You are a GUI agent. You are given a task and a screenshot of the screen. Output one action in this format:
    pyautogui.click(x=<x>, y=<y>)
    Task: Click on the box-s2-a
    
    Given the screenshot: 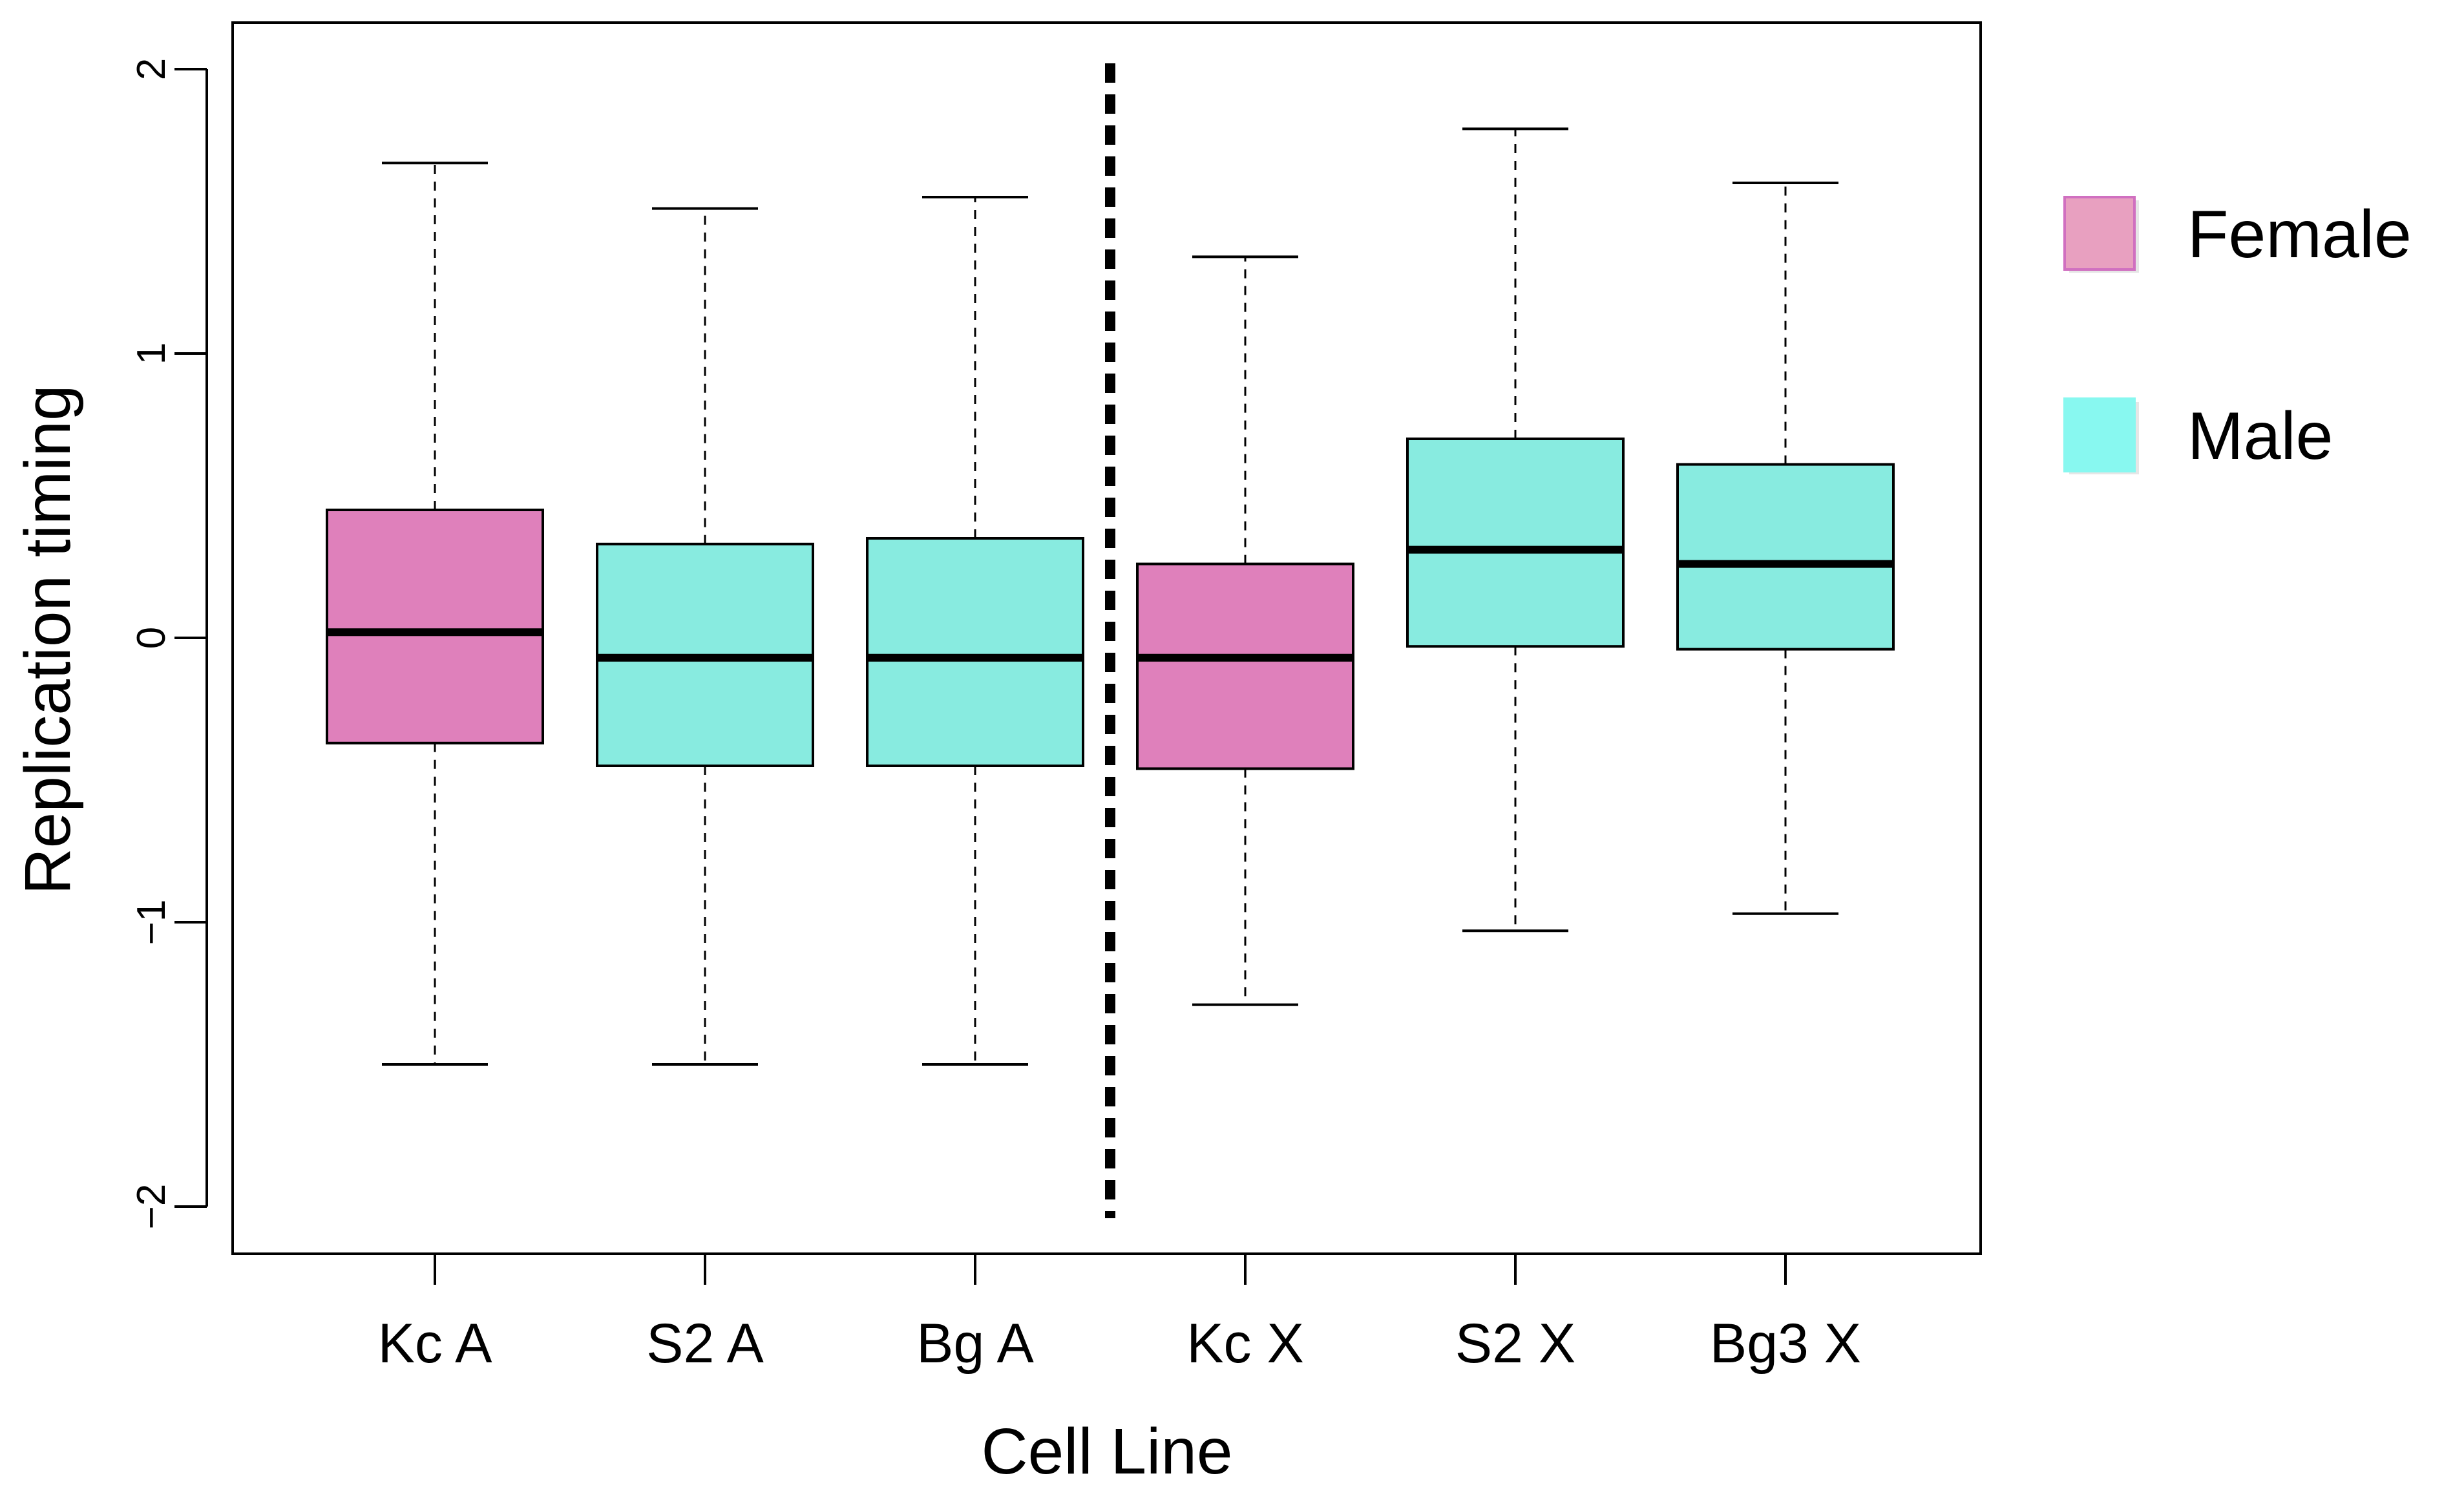 What is the action you would take?
    pyautogui.click(x=705, y=636)
    